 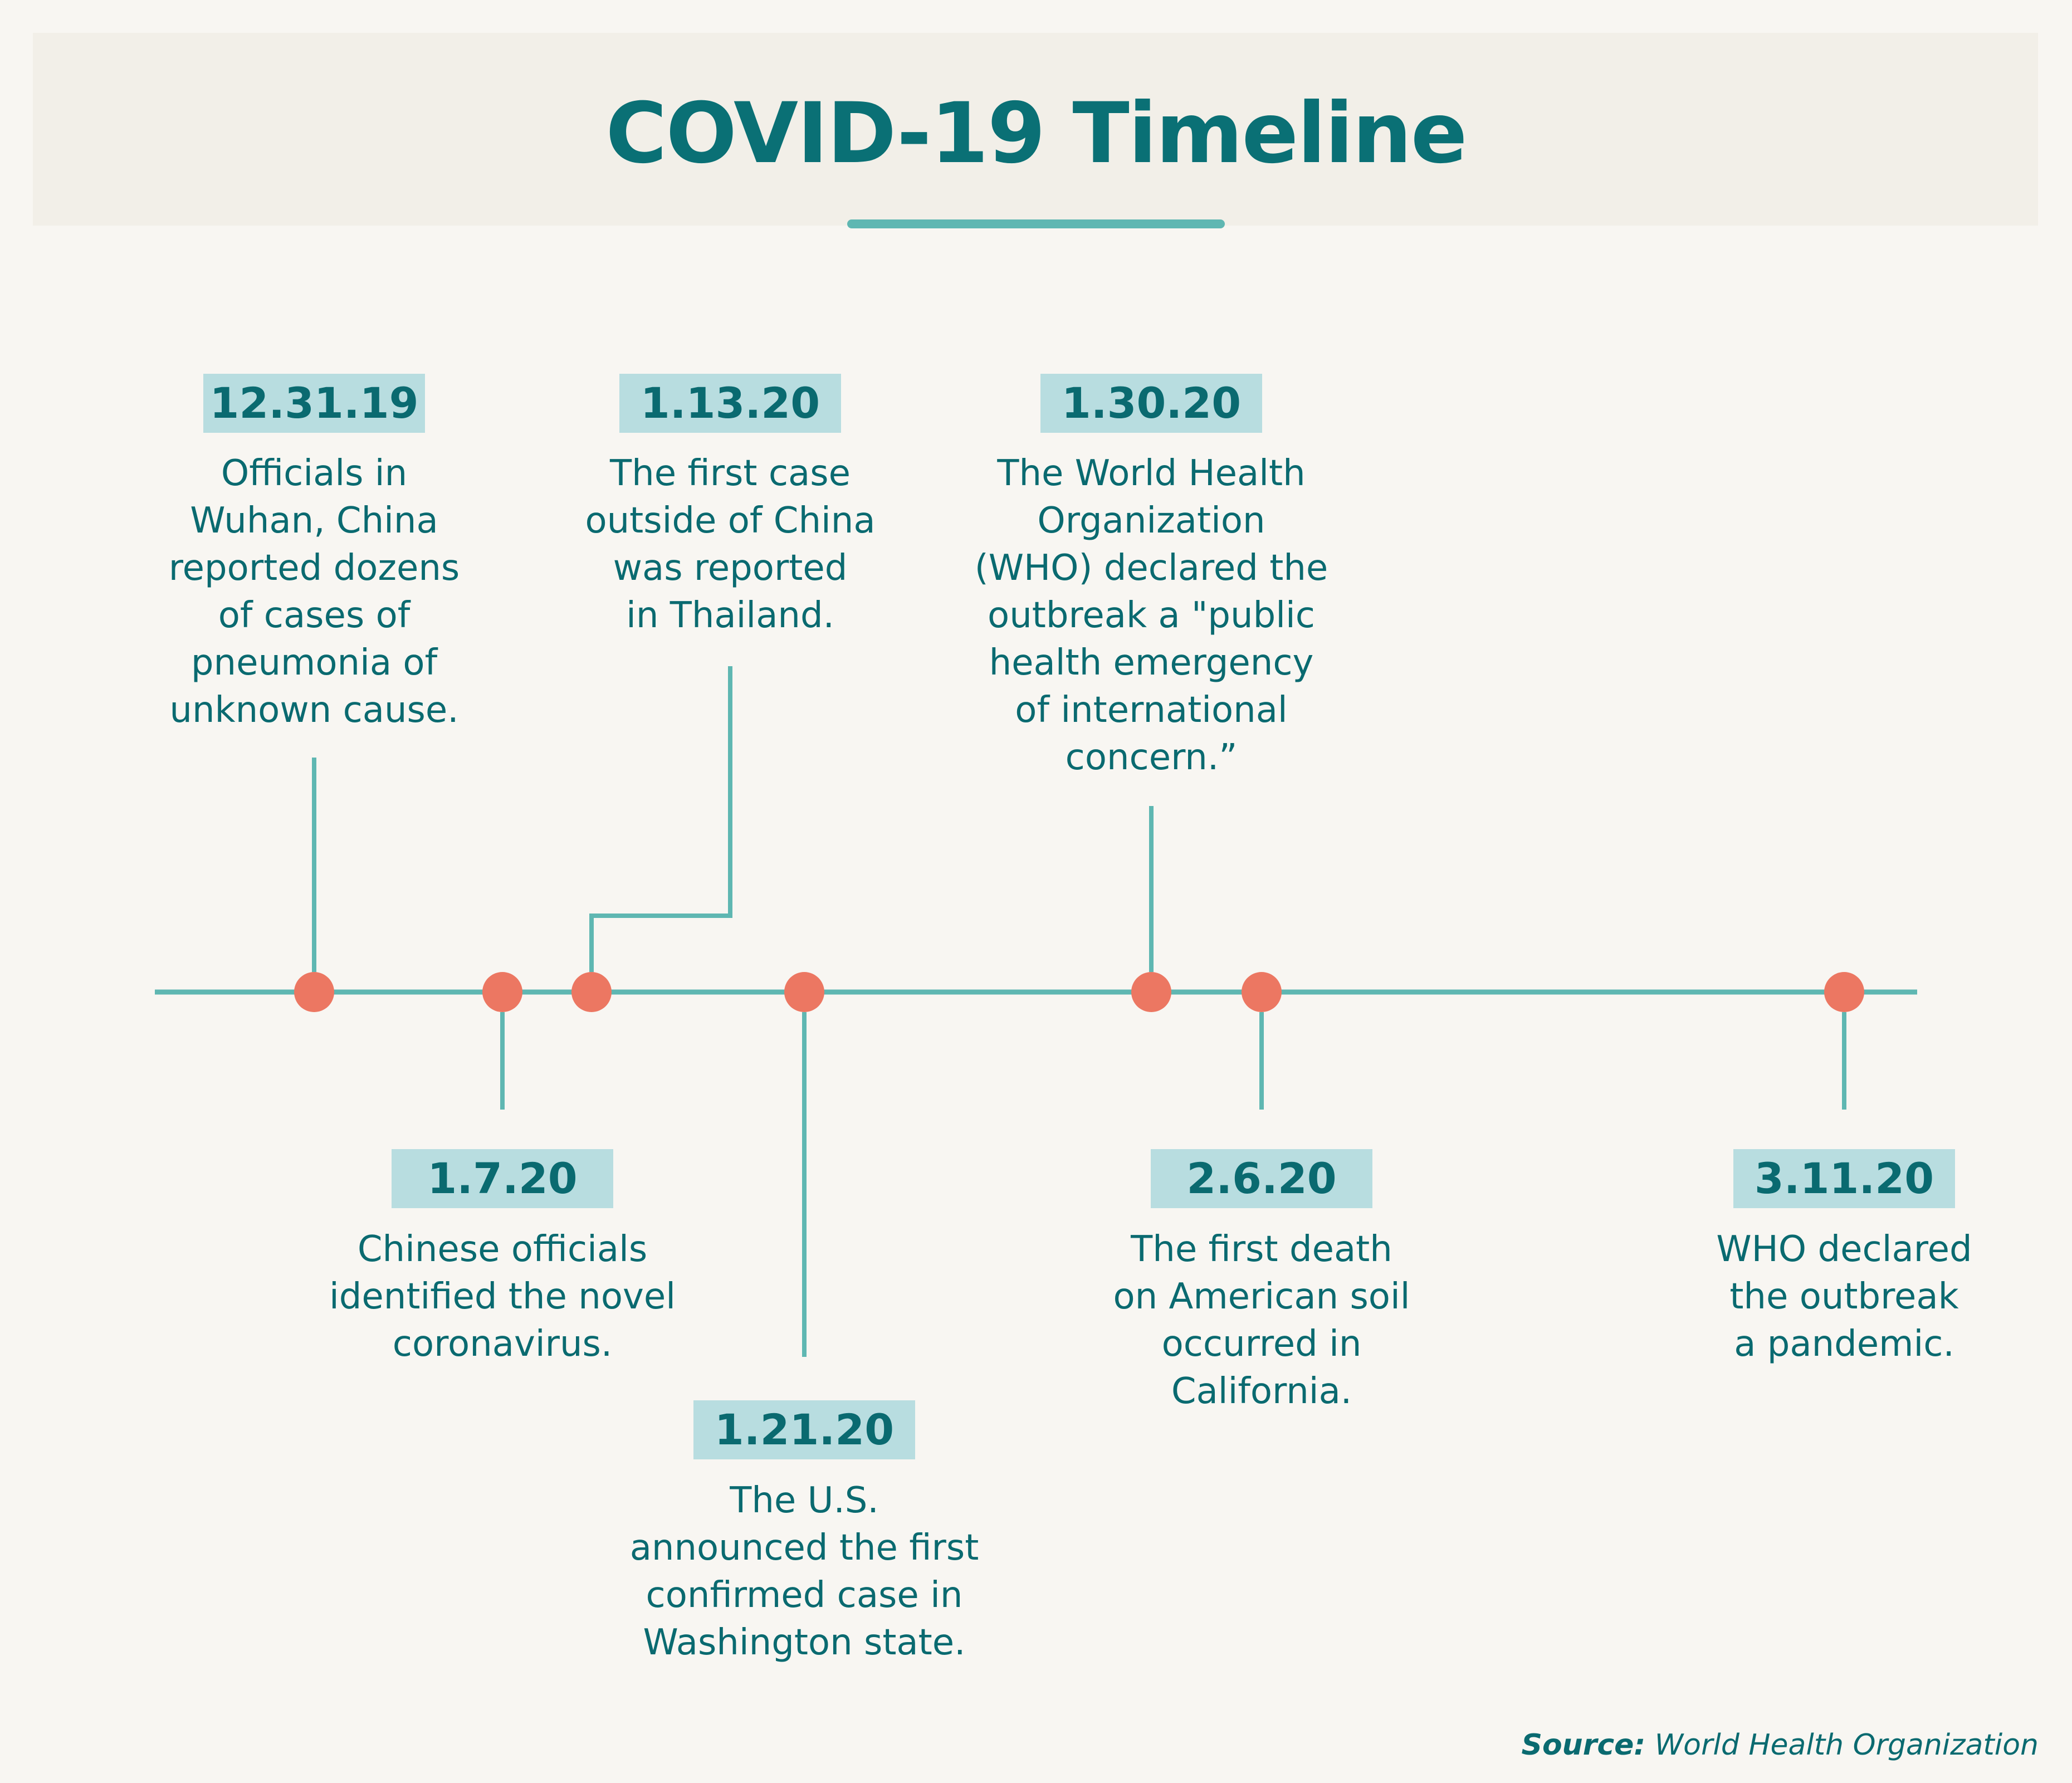 I want to click on event-date-badge: 3.11.20, so click(x=1844, y=1178).